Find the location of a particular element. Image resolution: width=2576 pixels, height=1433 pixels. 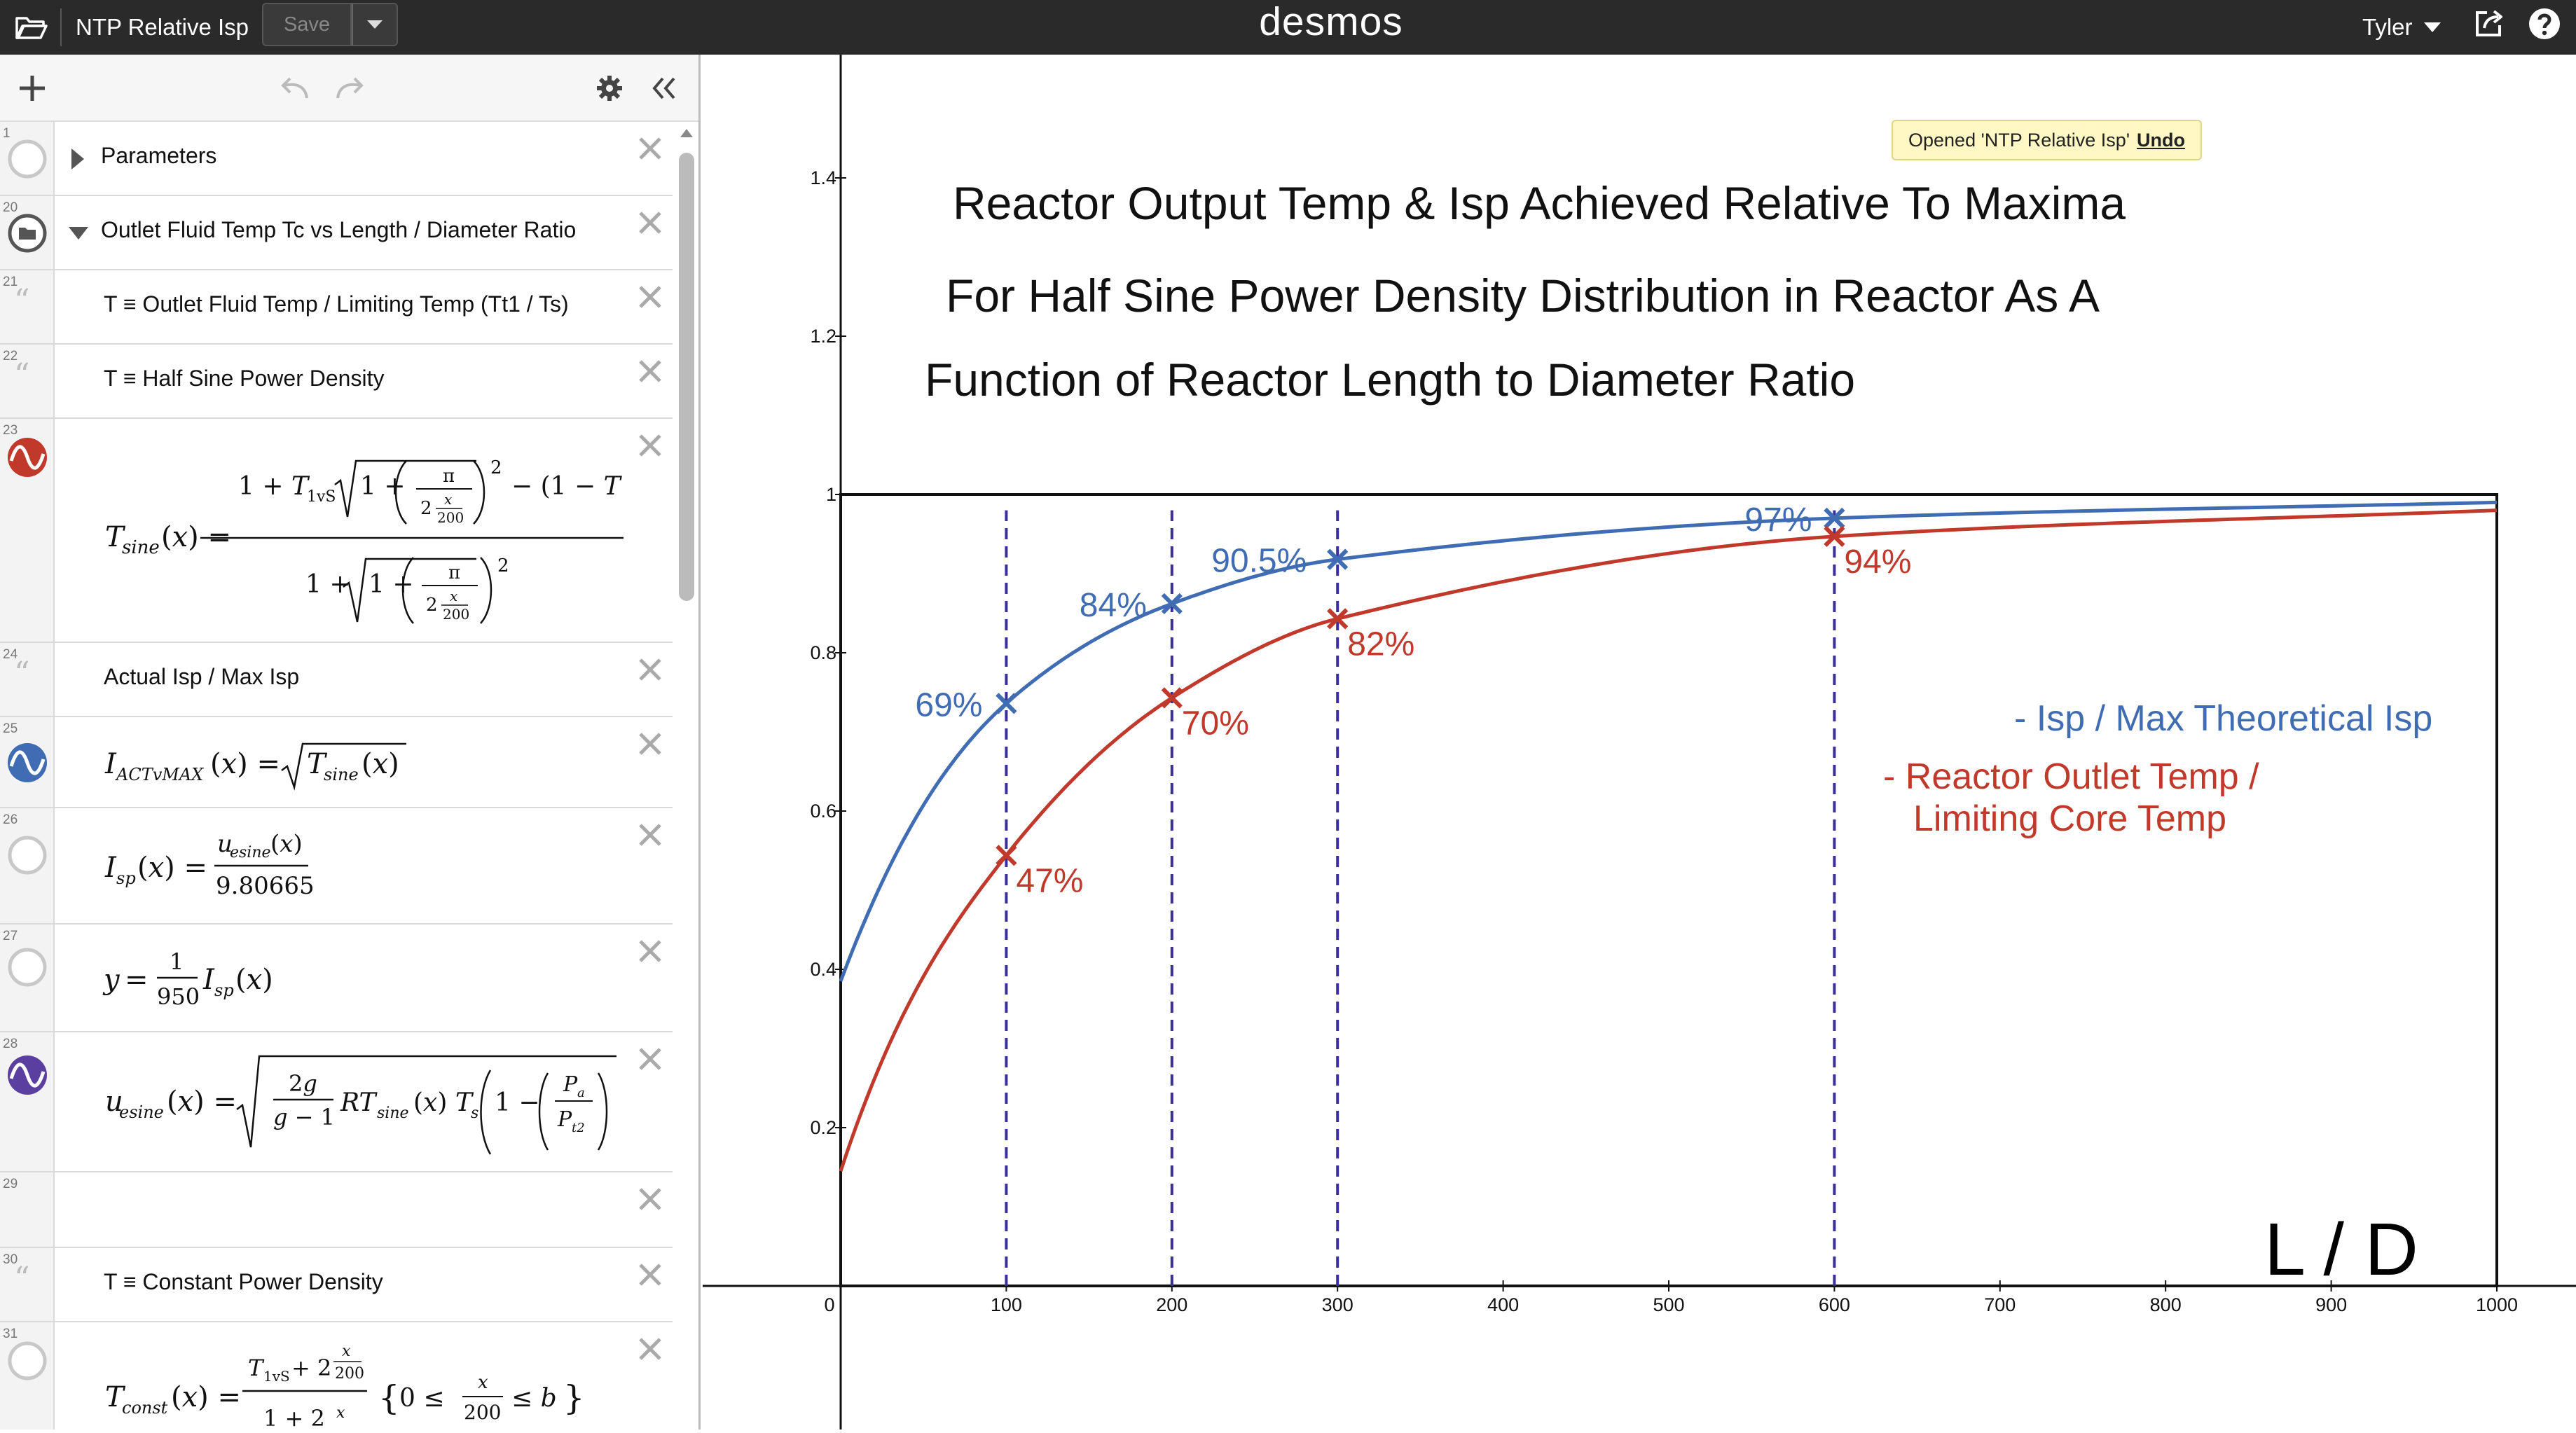

user-menu: Tyler is located at coordinates (2387, 27).